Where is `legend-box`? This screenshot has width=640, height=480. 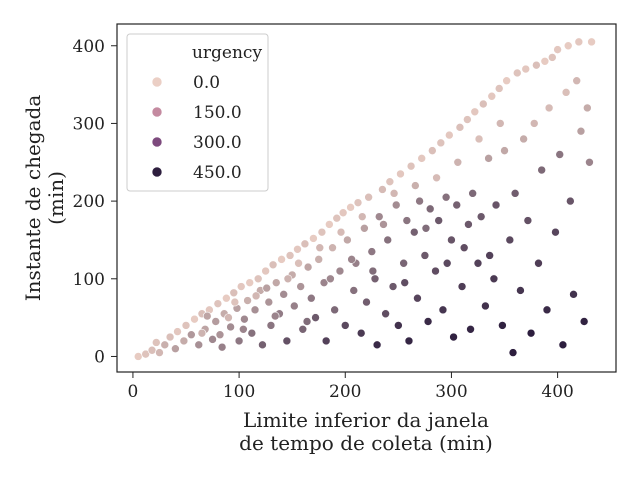 legend-box is located at coordinates (197, 112).